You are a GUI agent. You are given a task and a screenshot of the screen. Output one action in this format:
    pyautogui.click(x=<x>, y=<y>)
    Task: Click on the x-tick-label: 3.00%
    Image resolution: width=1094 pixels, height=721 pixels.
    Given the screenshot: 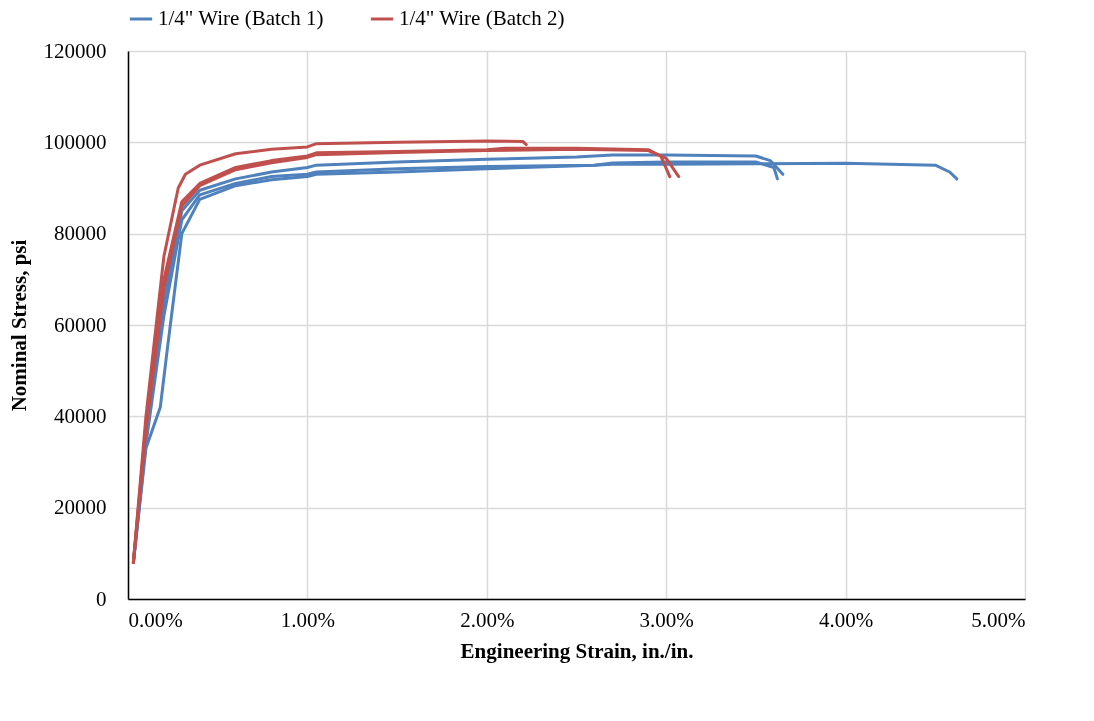 What is the action you would take?
    pyautogui.click(x=666, y=619)
    